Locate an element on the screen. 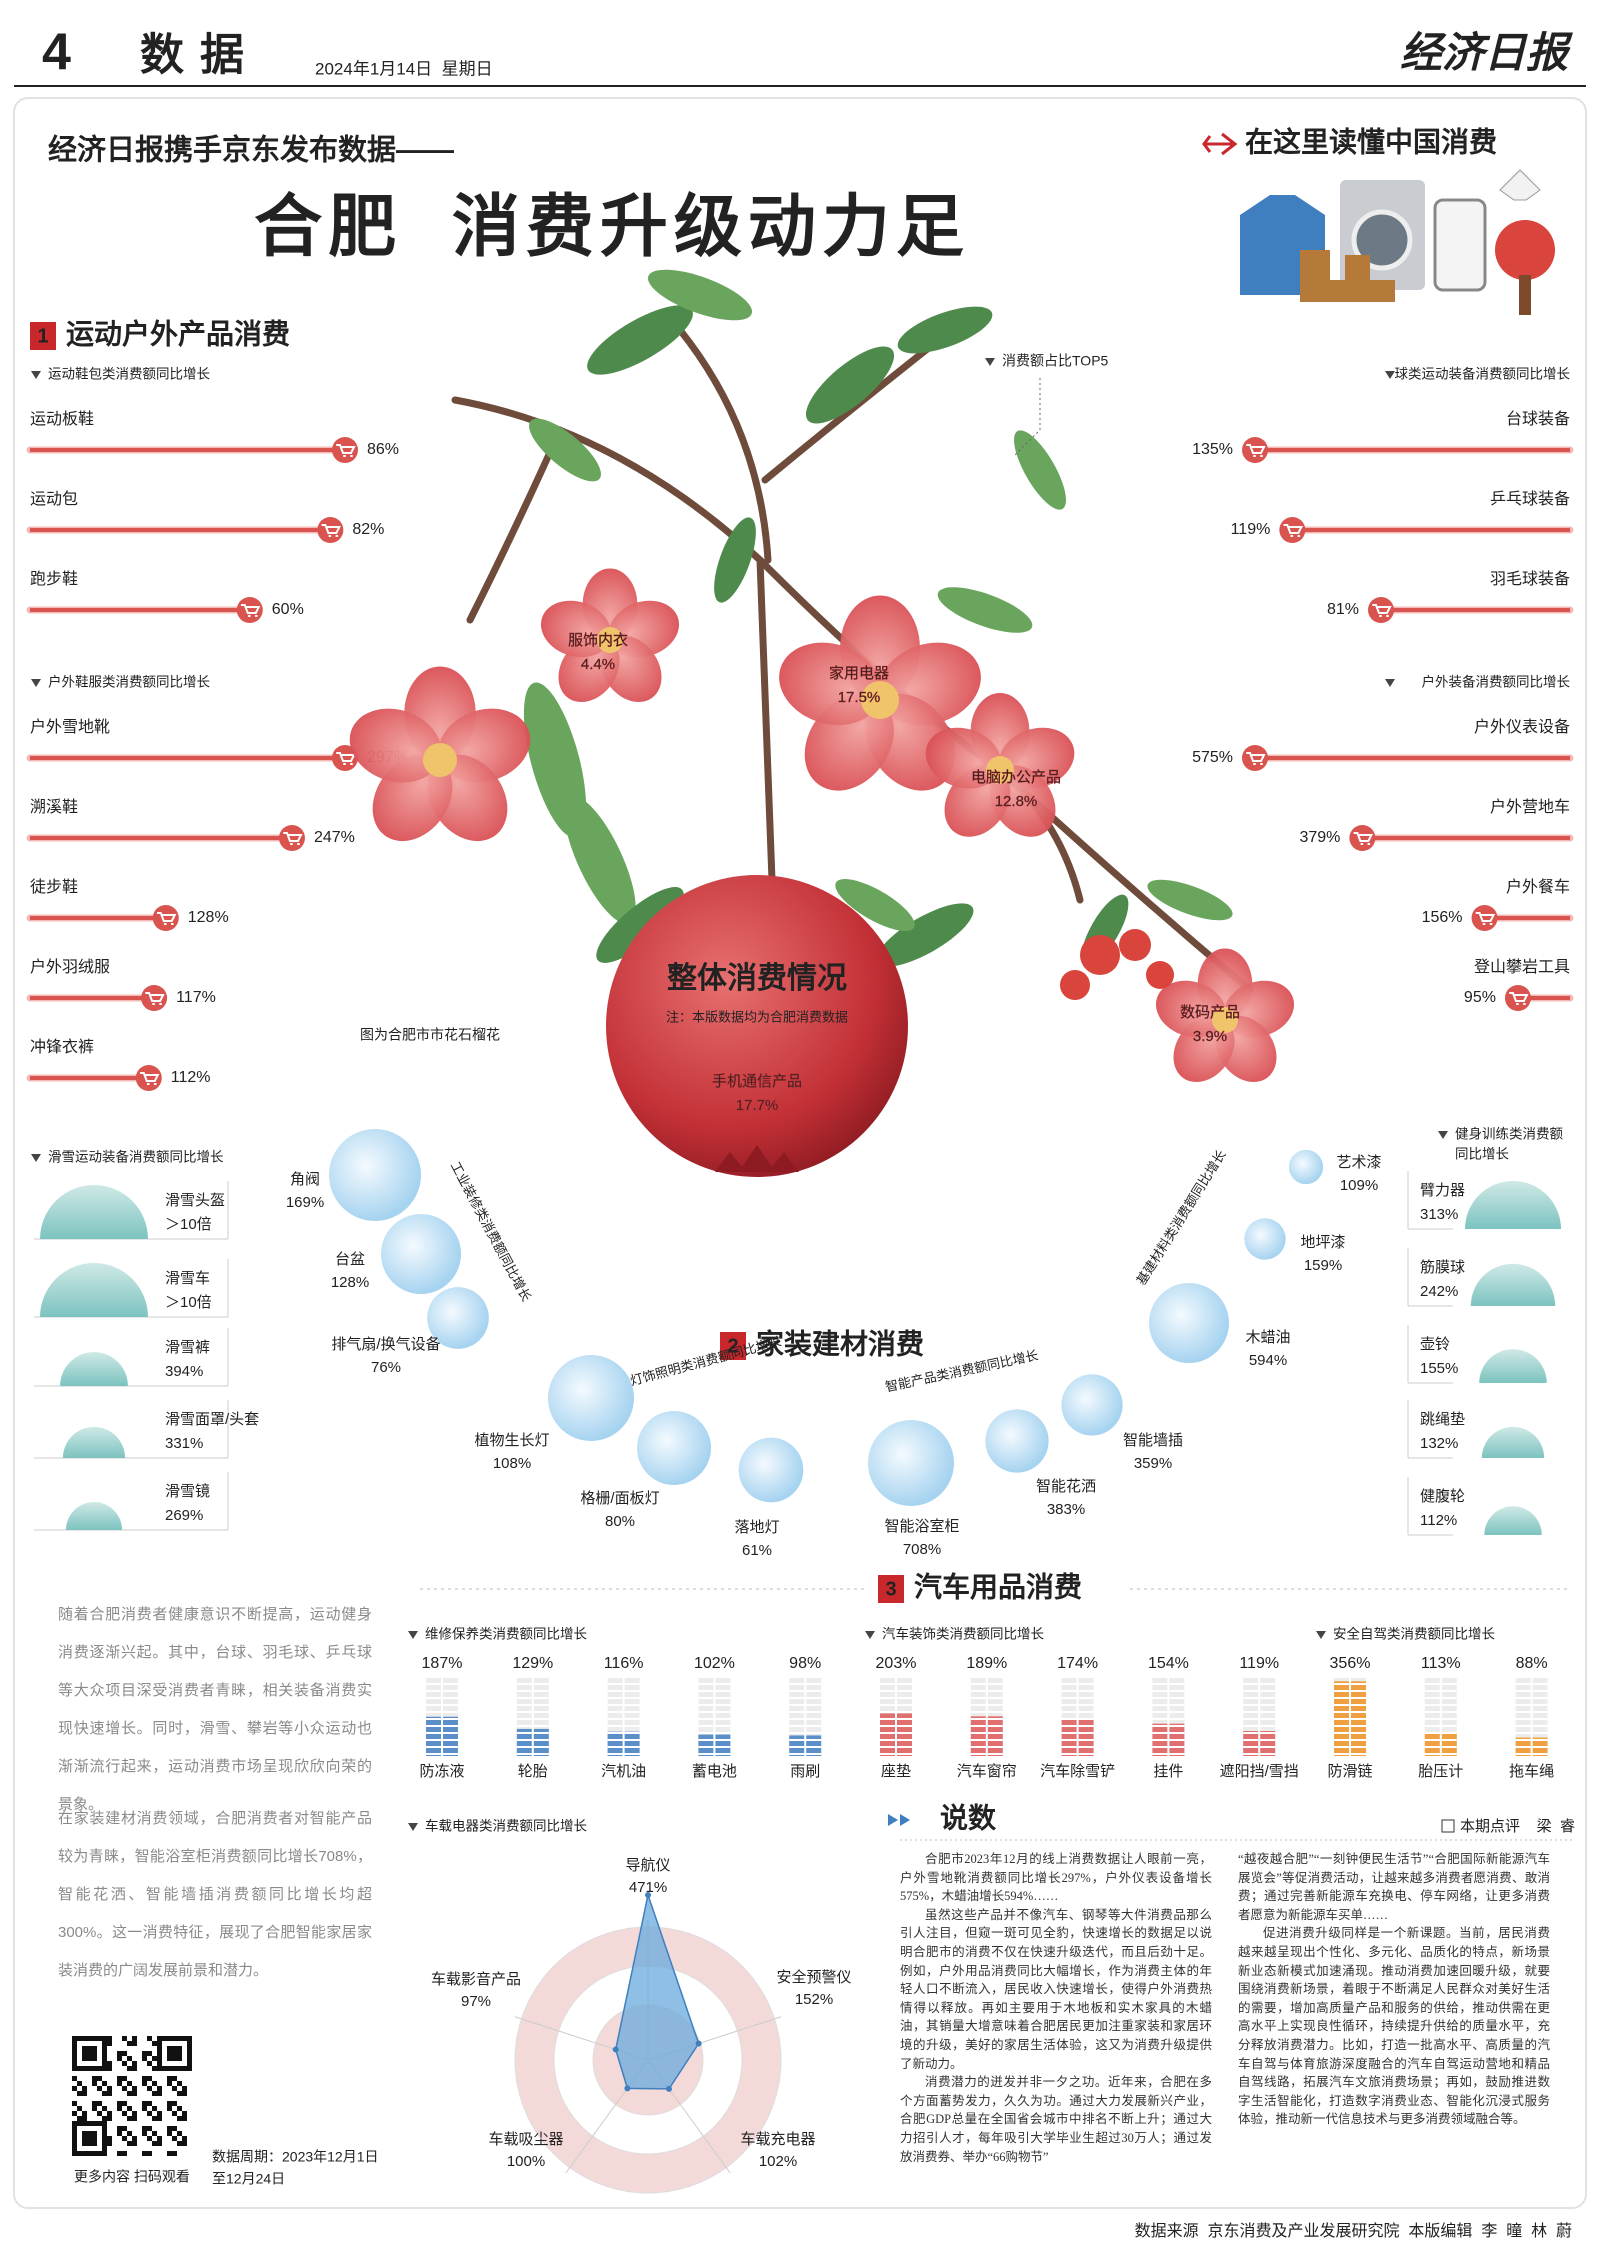 Image resolution: width=1600 pixels, height=2267 pixels. item-label: 跳绳垫 is located at coordinates (1442, 1419).